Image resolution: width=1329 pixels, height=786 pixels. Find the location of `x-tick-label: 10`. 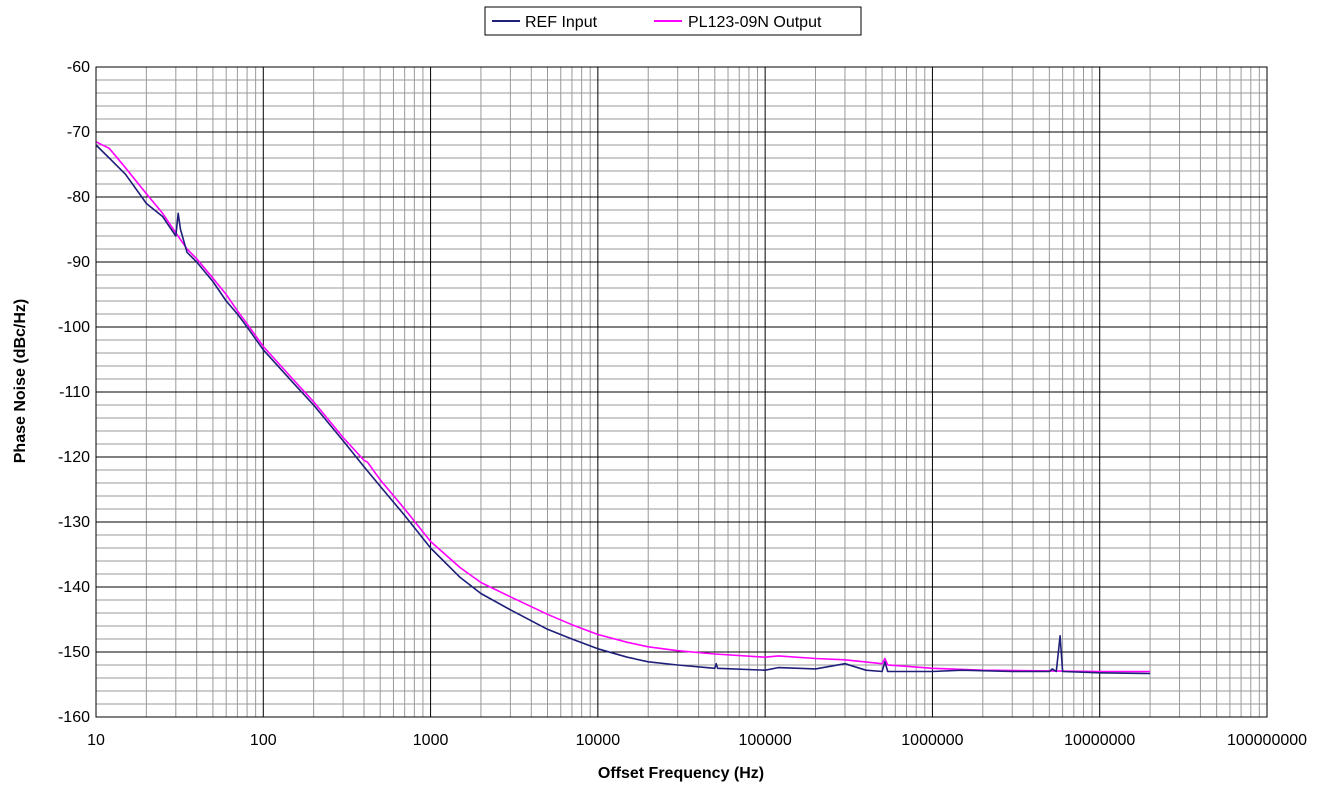

x-tick-label: 10 is located at coordinates (96, 740).